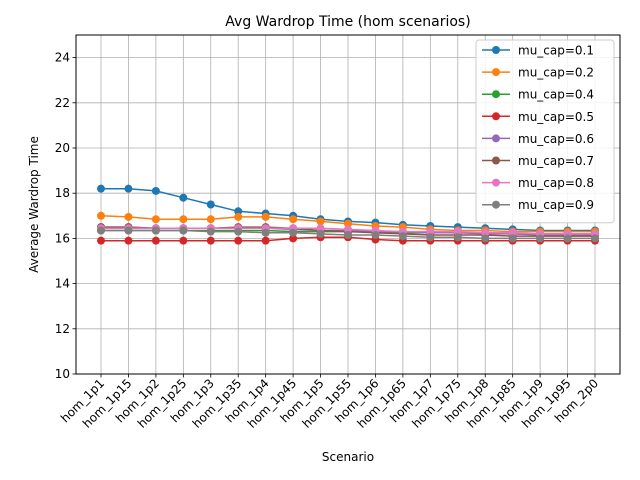 This screenshot has width=640, height=480. What do you see at coordinates (62, 58) in the screenshot?
I see `y-tick-label: 24` at bounding box center [62, 58].